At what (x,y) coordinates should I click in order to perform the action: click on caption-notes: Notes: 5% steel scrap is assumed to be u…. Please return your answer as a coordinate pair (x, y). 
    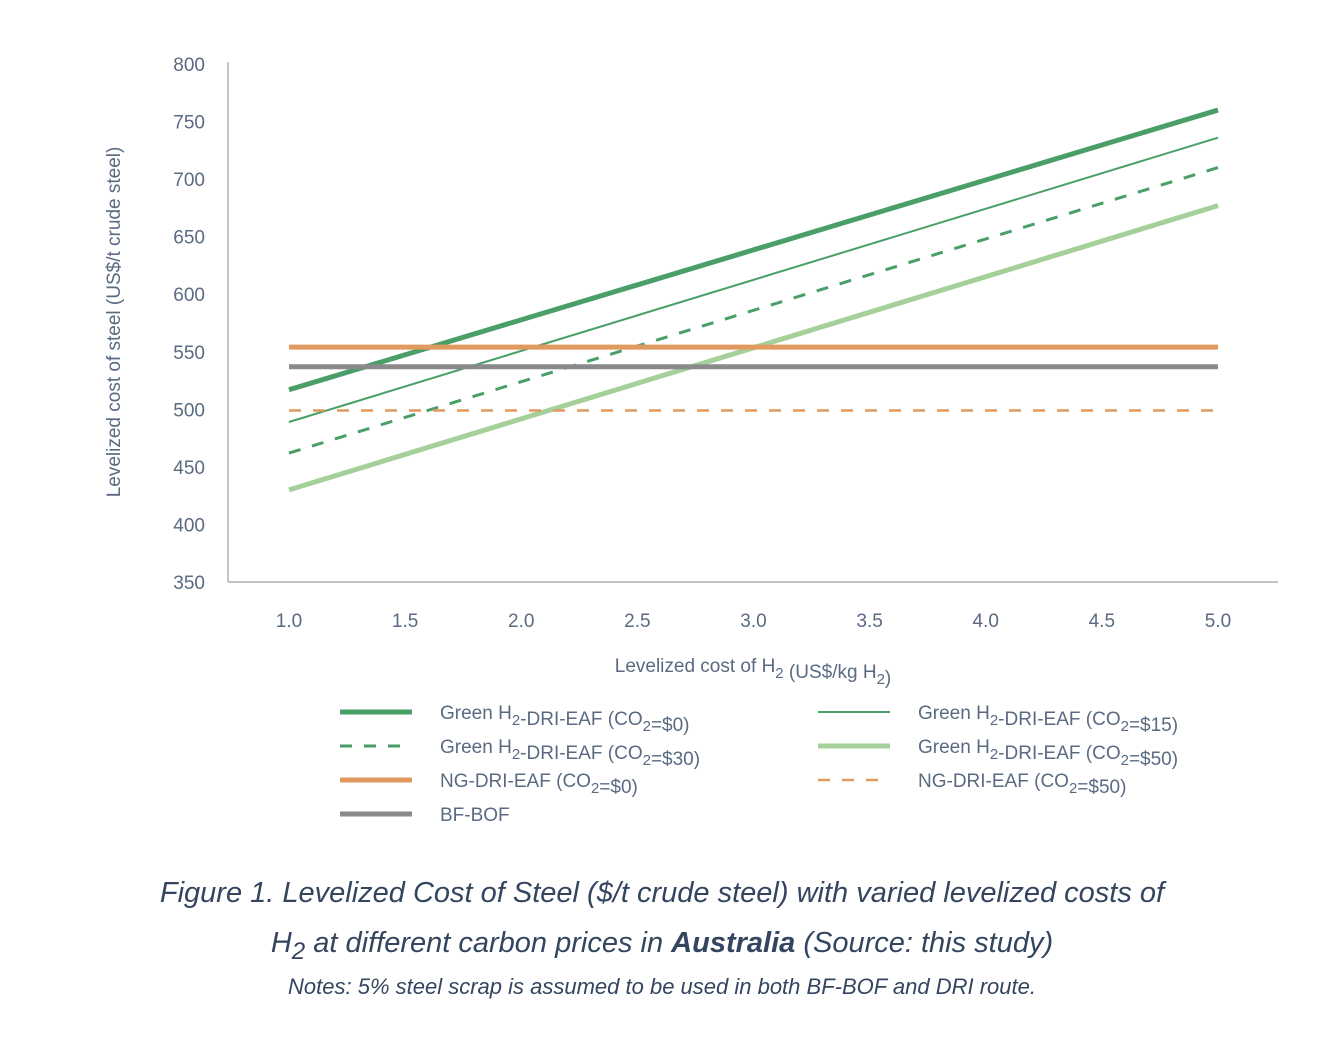
    Looking at the image, I should click on (662, 986).